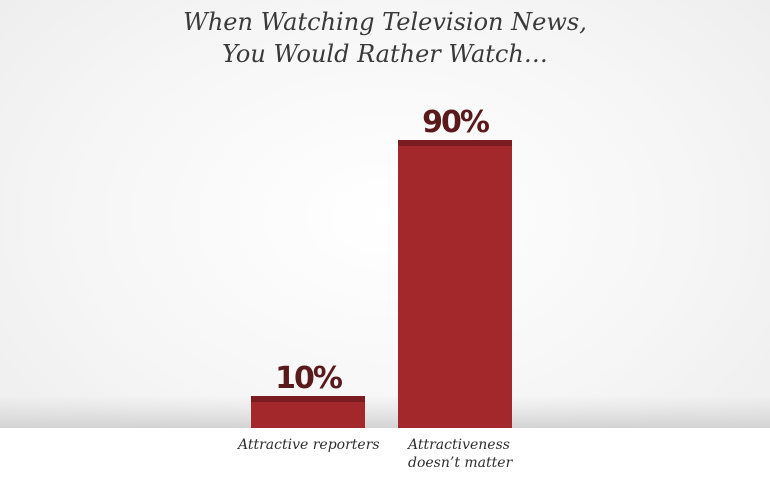 Image resolution: width=770 pixels, height=482 pixels. What do you see at coordinates (385, 411) in the screenshot?
I see `floor-shadow` at bounding box center [385, 411].